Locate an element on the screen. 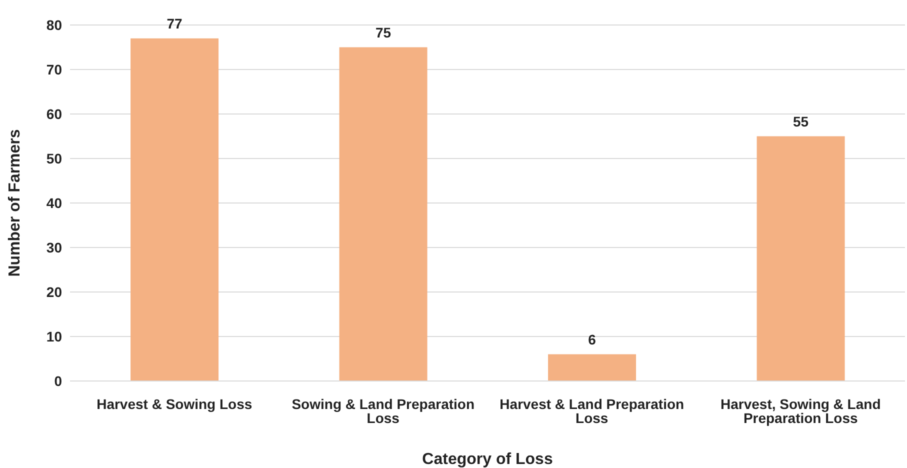 Image resolution: width=907 pixels, height=468 pixels. y-tick-label: 40 is located at coordinates (54, 202).